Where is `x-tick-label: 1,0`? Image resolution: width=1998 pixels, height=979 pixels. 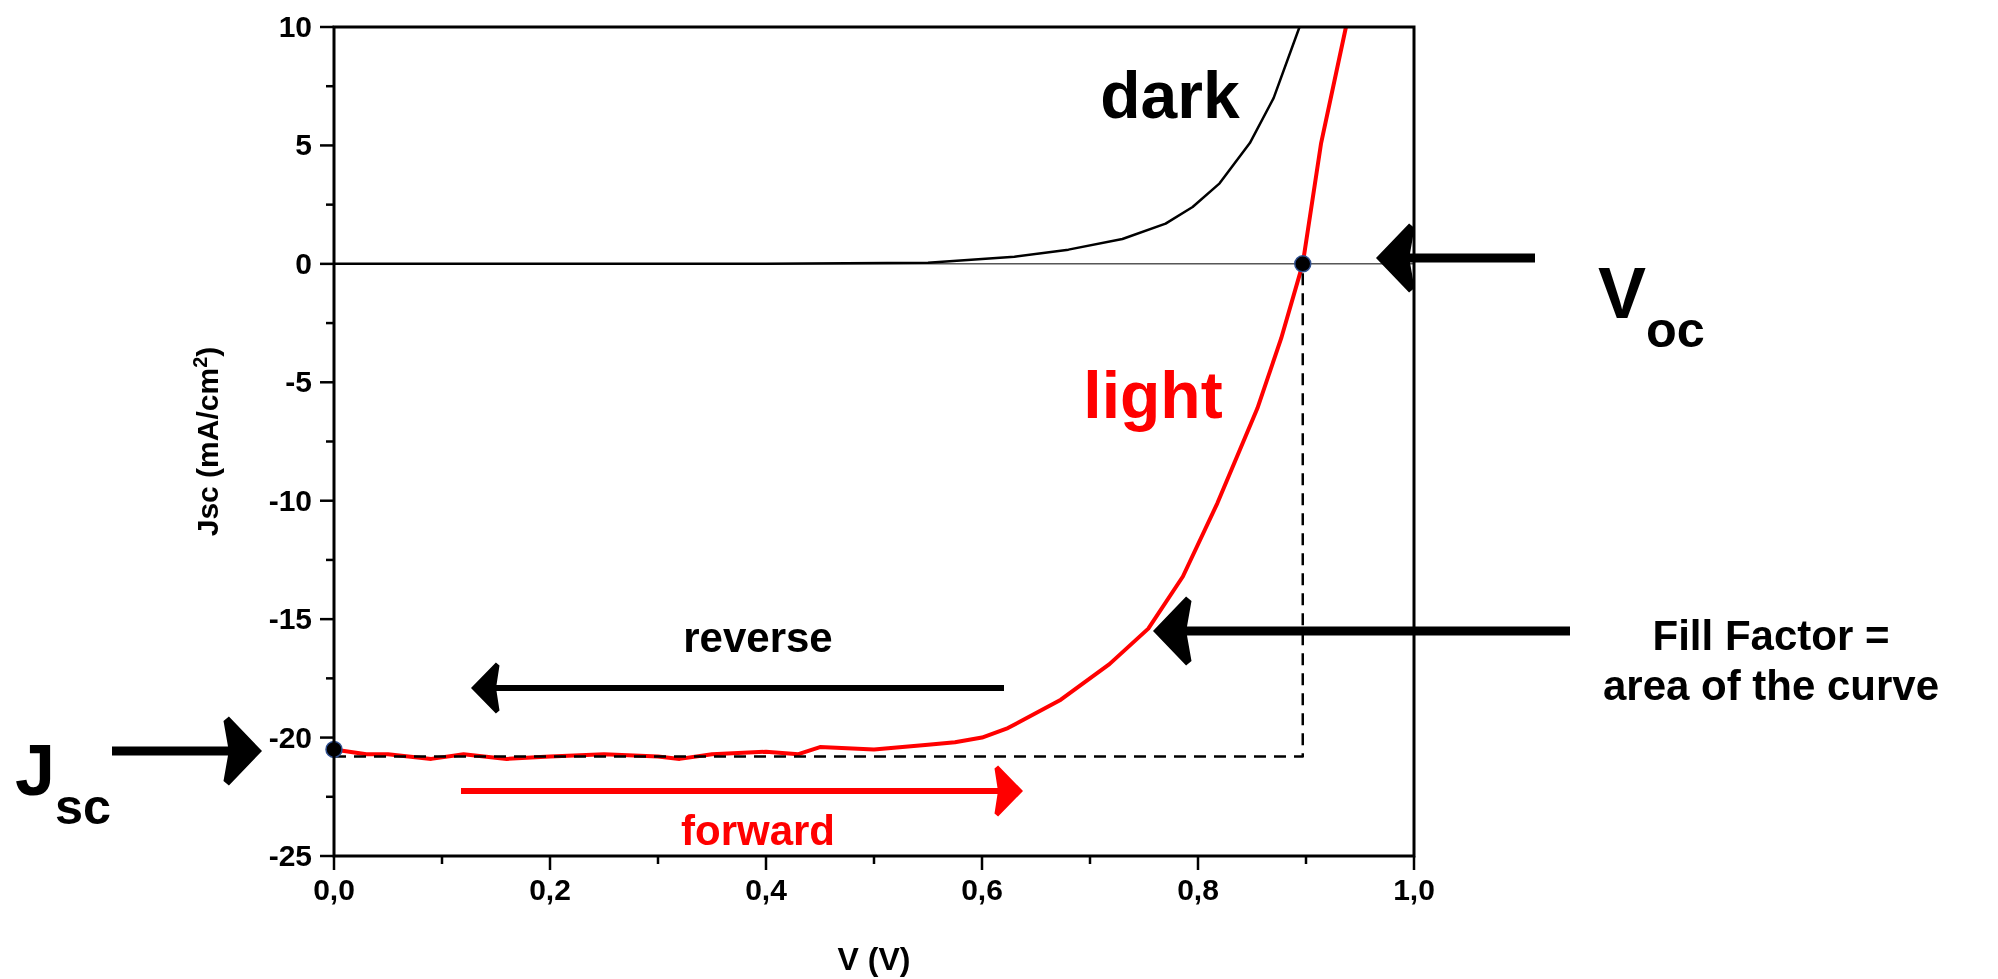
x-tick-label: 1,0 is located at coordinates (1414, 889).